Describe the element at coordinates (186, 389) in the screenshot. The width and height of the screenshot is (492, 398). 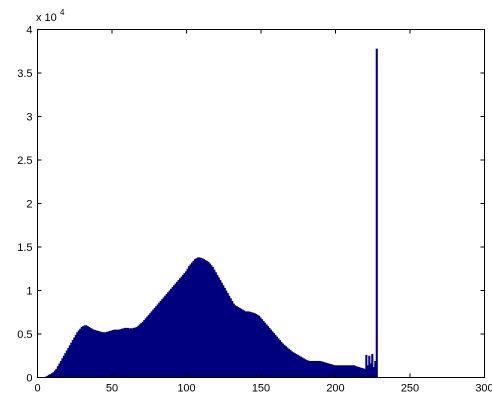
I see `x-tick-label: 100` at that location.